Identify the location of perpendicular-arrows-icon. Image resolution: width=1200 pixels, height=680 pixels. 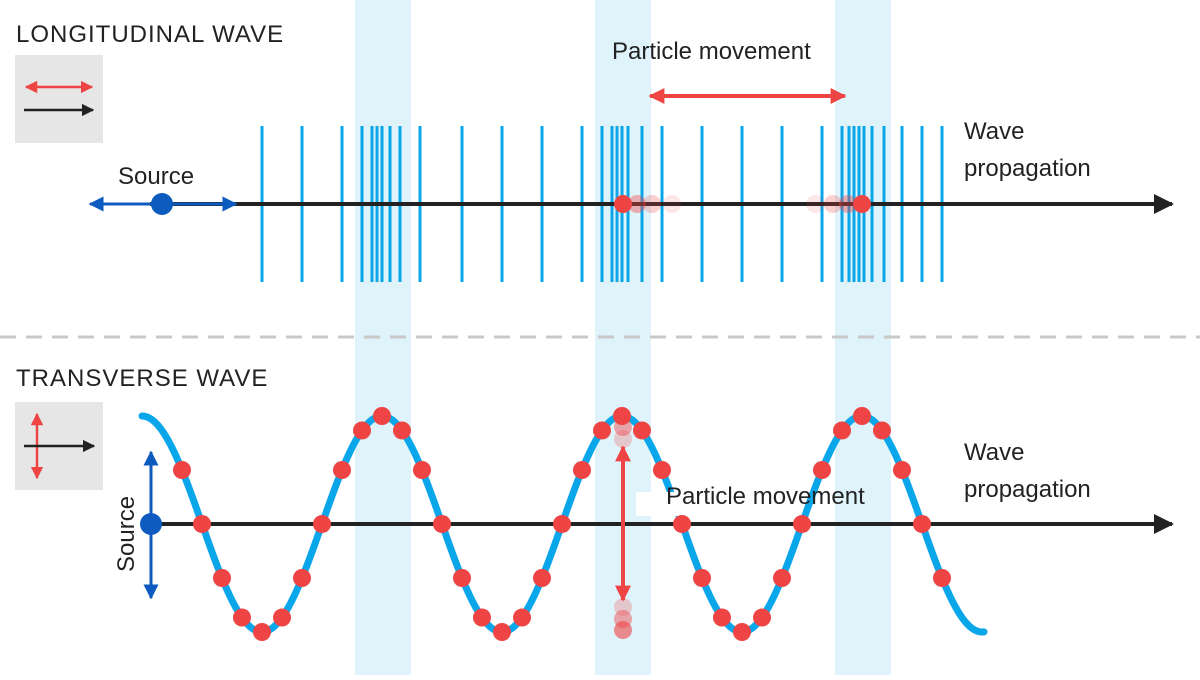
(59, 446).